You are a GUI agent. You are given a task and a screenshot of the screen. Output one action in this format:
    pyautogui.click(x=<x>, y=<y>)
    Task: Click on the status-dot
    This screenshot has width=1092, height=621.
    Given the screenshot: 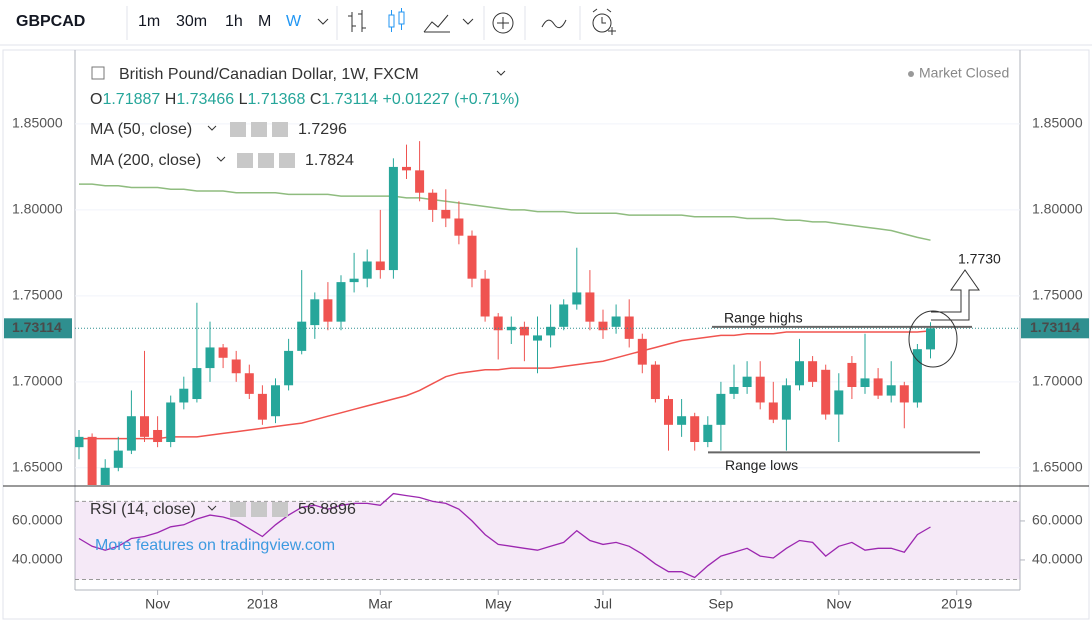 What is the action you would take?
    pyautogui.click(x=911, y=74)
    